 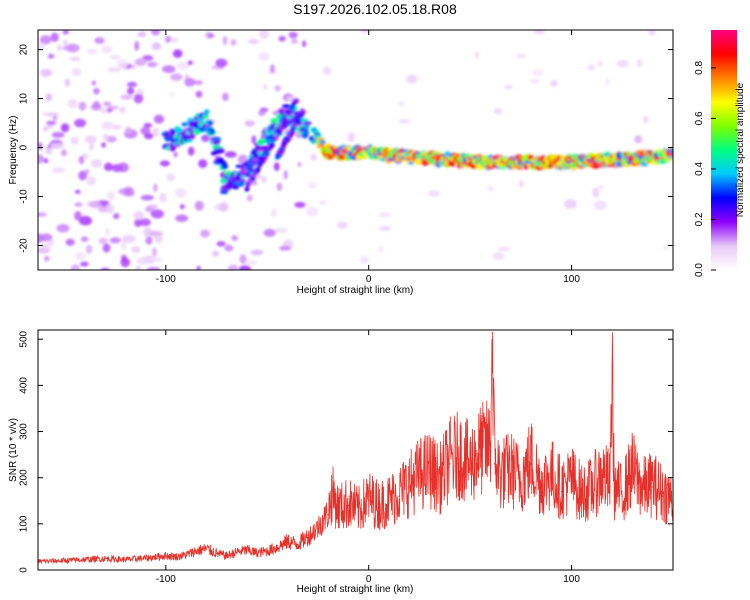 What do you see at coordinates (375, 9) in the screenshot?
I see `figure-title: S197.2026.102.05.18.R08` at bounding box center [375, 9].